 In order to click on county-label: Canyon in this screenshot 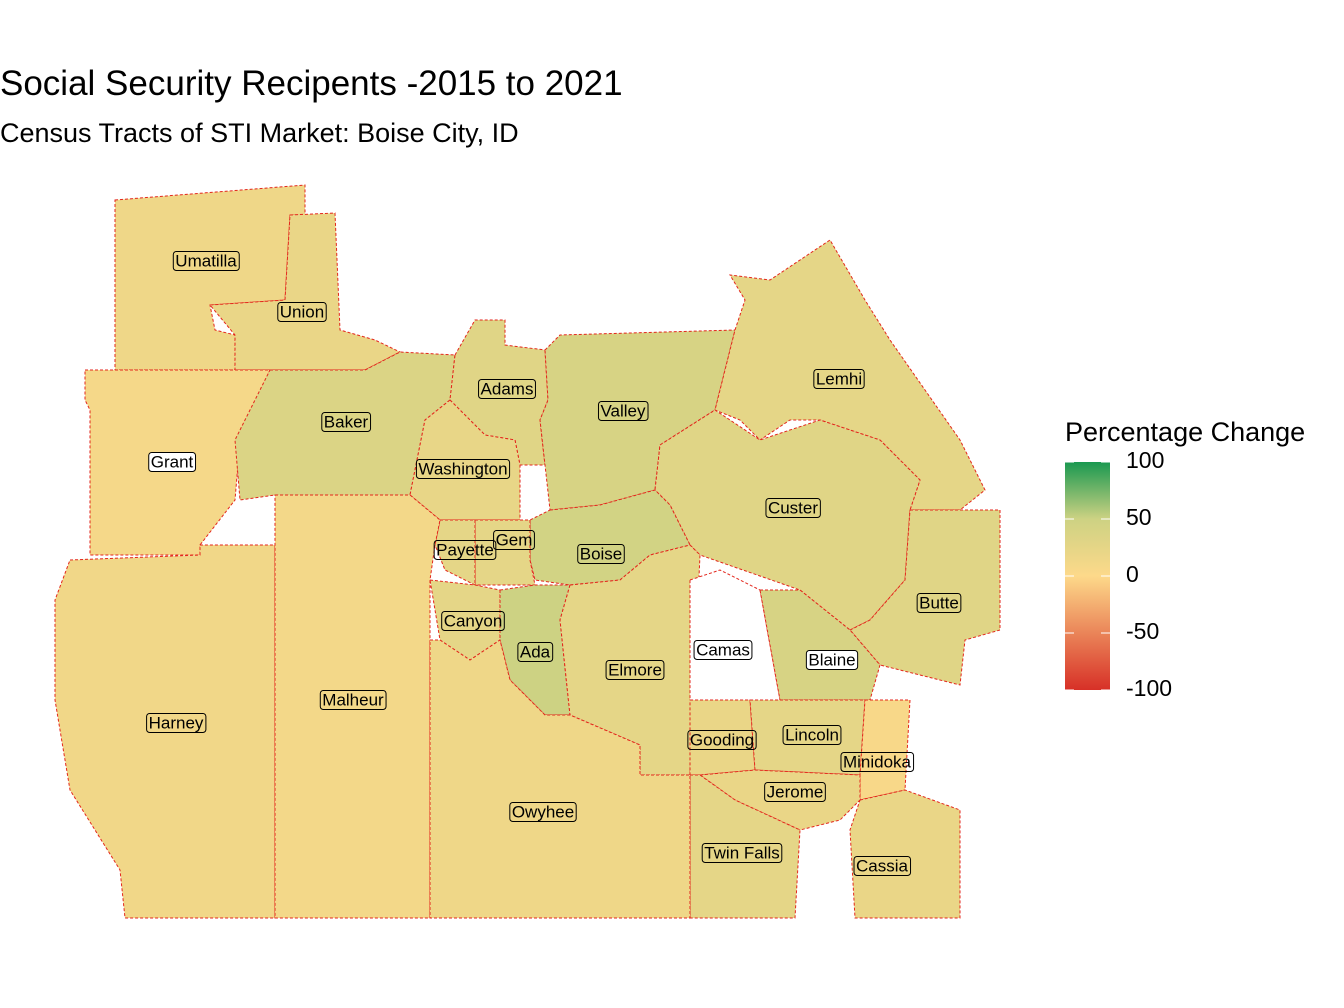, I will do `click(473, 620)`.